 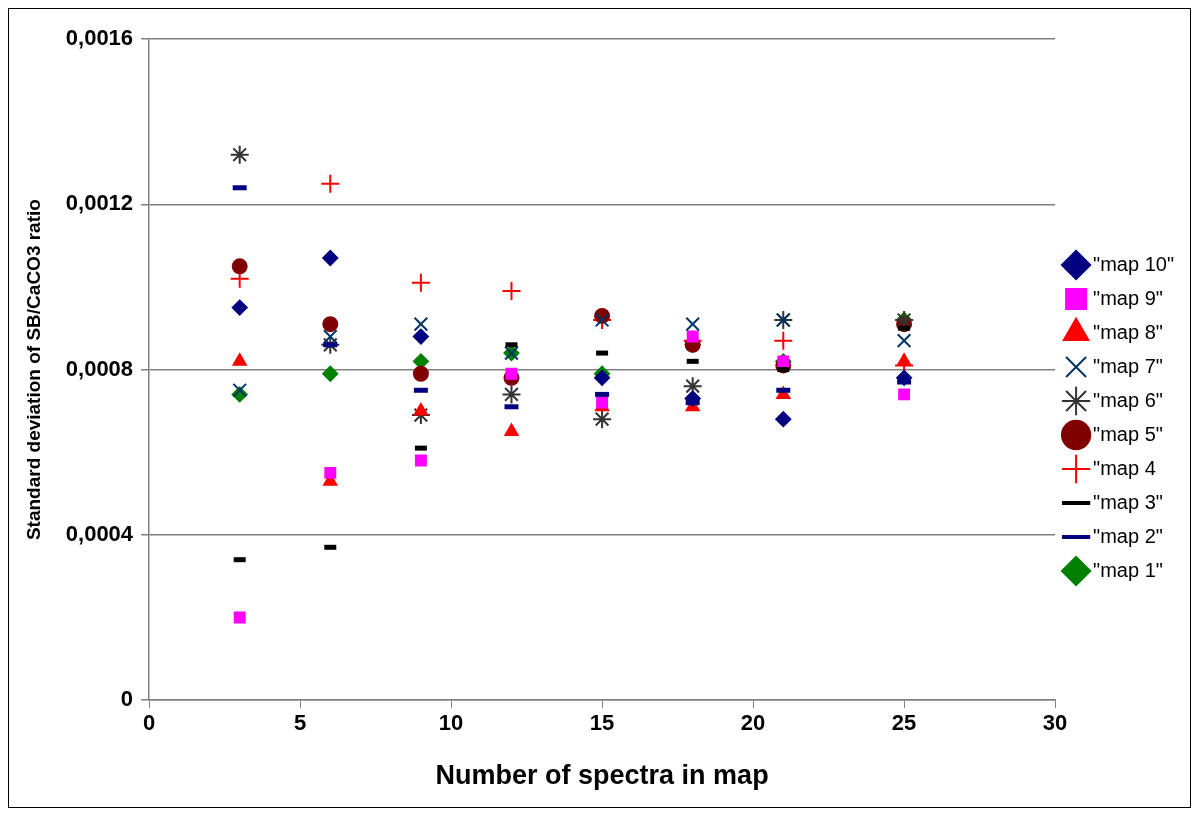 What do you see at coordinates (300, 723) in the screenshot?
I see `x-tick-label: 5` at bounding box center [300, 723].